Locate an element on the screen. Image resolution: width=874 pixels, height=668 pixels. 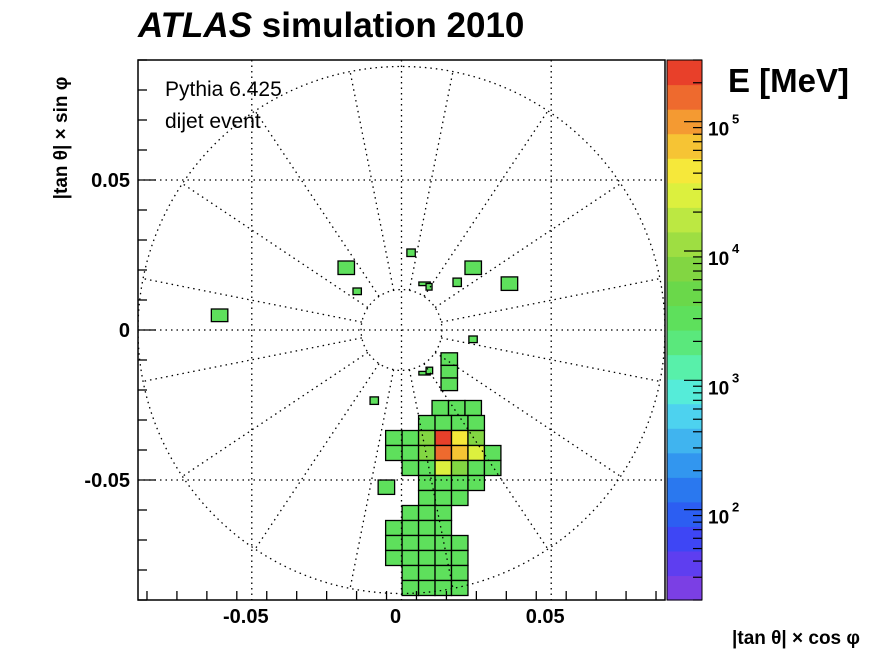
y-tick-label-2: -0.05 is located at coordinates (107, 481).